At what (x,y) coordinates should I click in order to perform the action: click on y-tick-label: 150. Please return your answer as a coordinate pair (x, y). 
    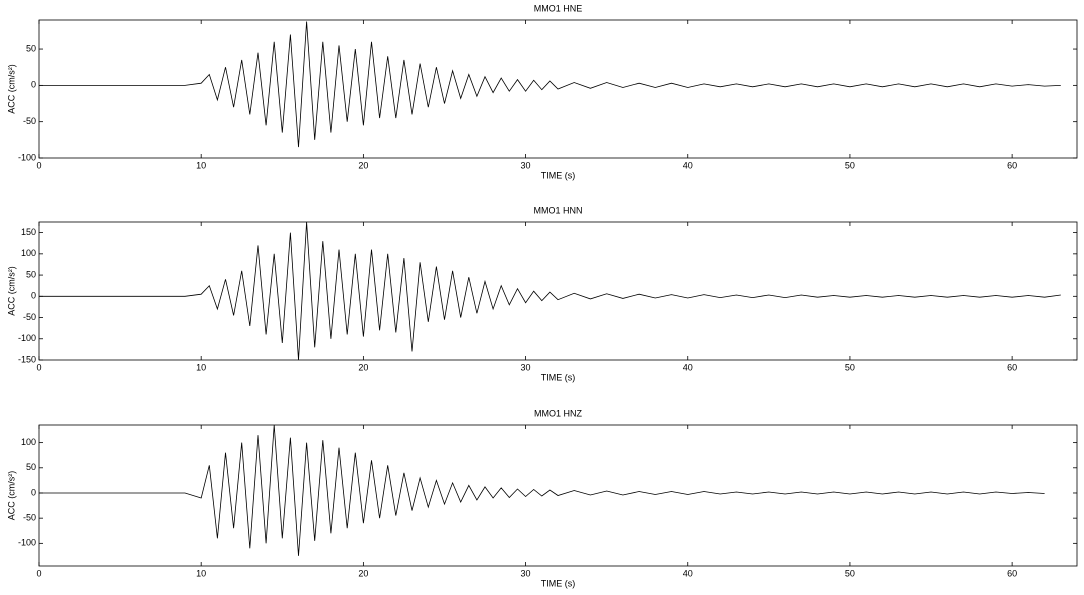
    Looking at the image, I should click on (28, 232).